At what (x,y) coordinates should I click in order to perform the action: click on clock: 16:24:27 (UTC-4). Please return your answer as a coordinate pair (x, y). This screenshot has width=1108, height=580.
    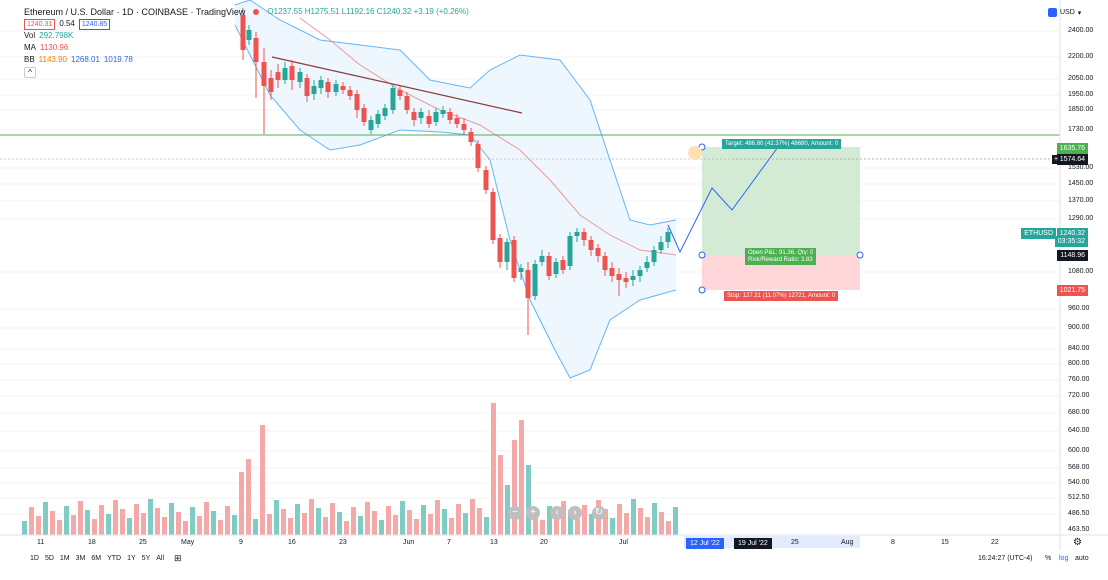
    Looking at the image, I should click on (1005, 558).